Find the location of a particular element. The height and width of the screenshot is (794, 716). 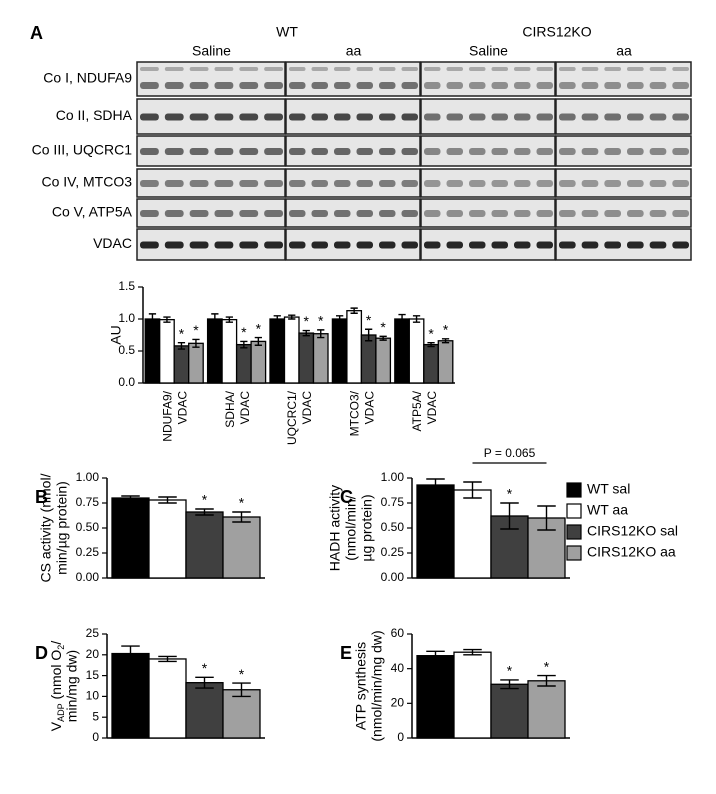

y-tick-label: 40 is located at coordinates (398, 668).